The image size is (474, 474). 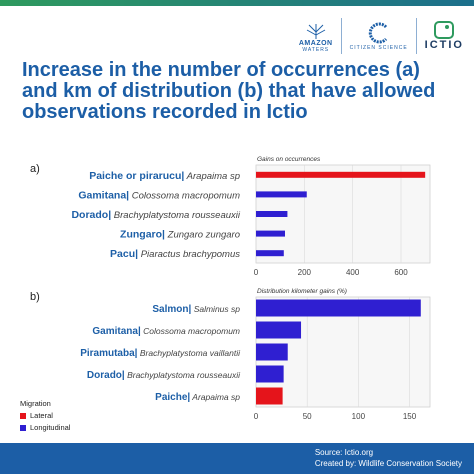 I want to click on chart-a-tick-label-3: 600, so click(x=401, y=272).